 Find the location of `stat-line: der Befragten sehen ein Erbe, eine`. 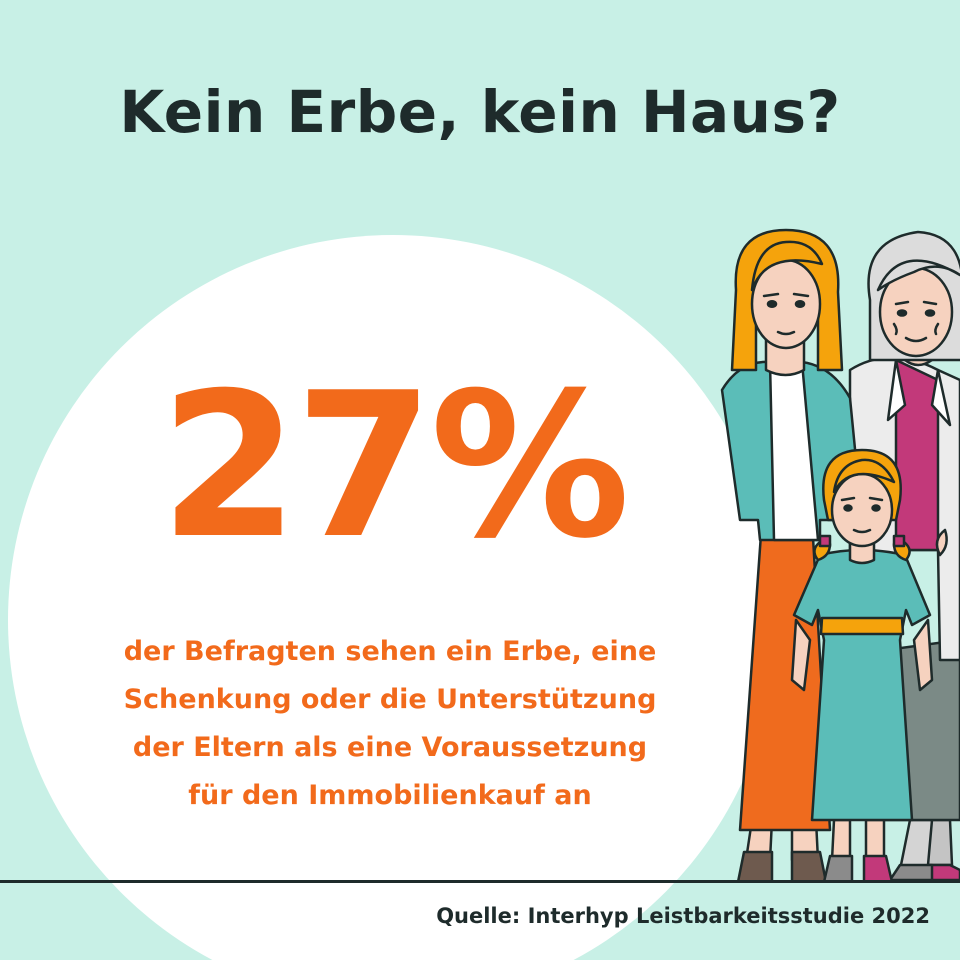

stat-line: der Befragten sehen ein Erbe, eine is located at coordinates (390, 651).